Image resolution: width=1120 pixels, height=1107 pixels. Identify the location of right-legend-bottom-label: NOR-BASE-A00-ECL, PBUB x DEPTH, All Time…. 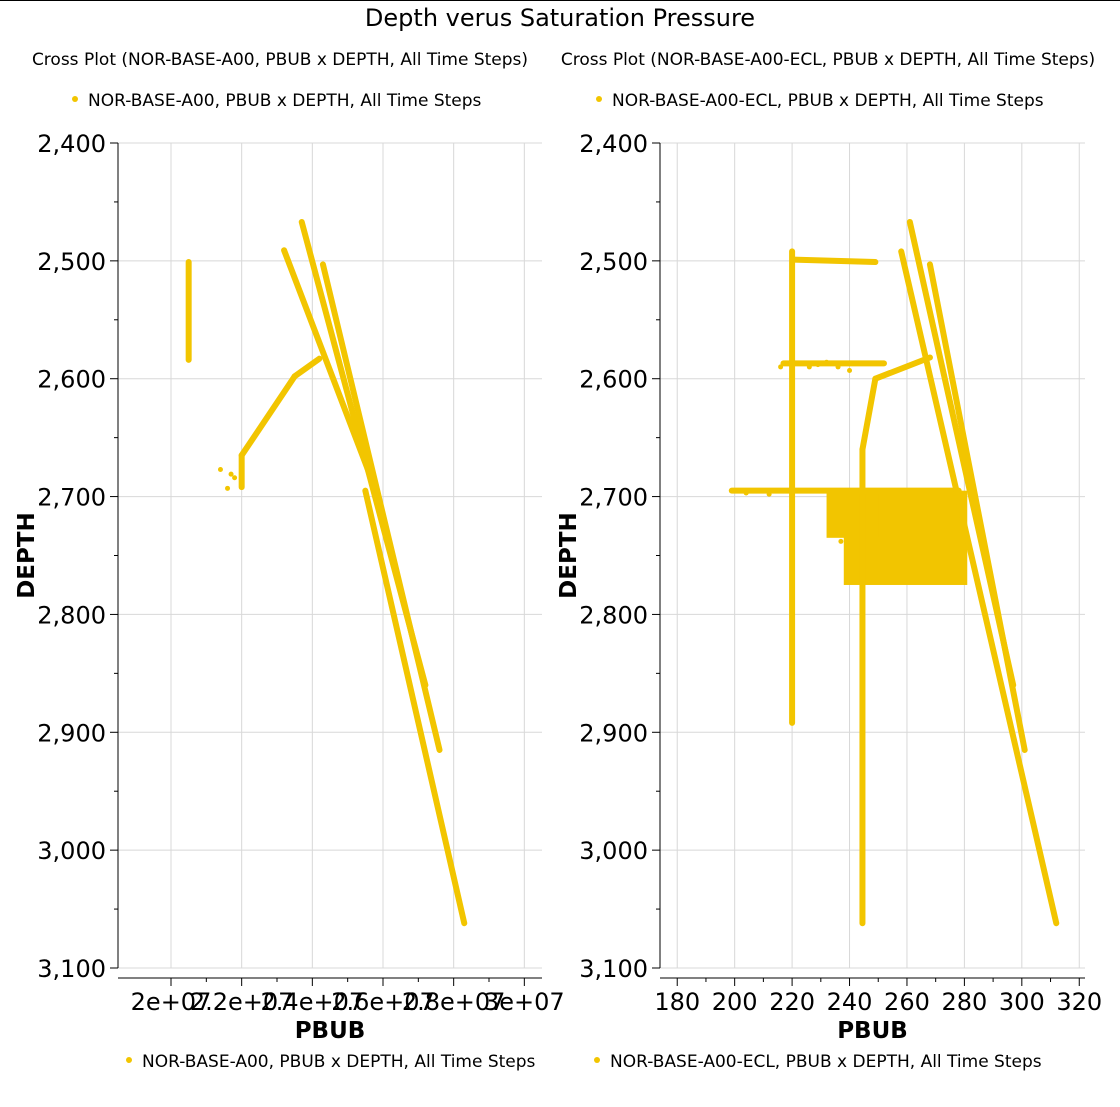
(826, 1062).